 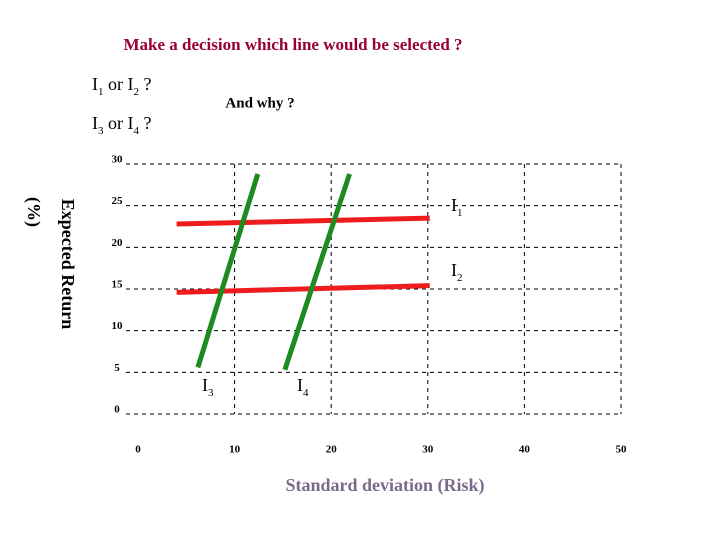 What do you see at coordinates (138, 450) in the screenshot?
I see `x-tick-label: 0` at bounding box center [138, 450].